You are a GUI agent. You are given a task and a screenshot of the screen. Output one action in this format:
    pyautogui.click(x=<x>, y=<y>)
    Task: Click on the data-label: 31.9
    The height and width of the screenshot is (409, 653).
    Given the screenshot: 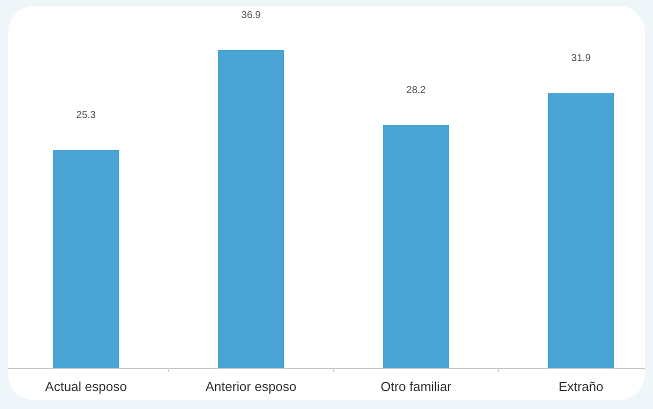 What is the action you would take?
    pyautogui.click(x=581, y=58)
    